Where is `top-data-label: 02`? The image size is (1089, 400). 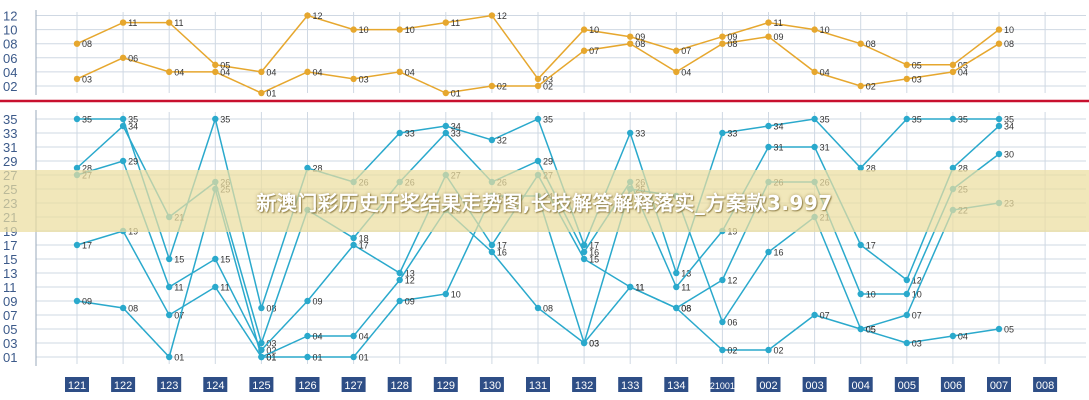 top-data-label: 02 is located at coordinates (502, 86).